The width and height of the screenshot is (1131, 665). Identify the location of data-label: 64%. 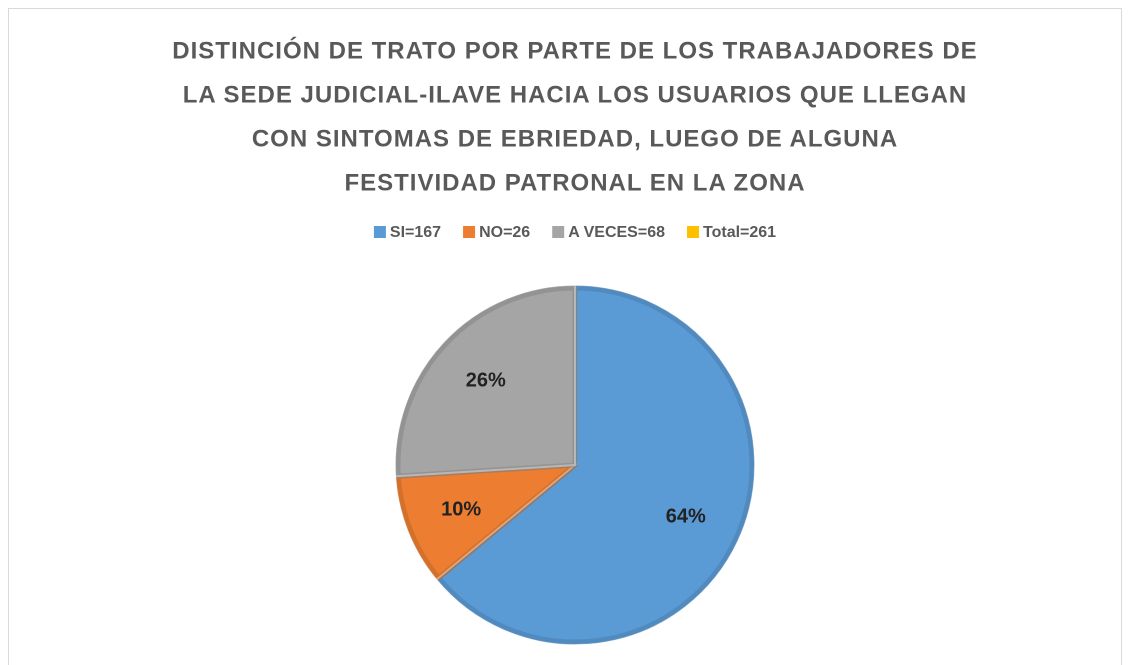
(686, 516).